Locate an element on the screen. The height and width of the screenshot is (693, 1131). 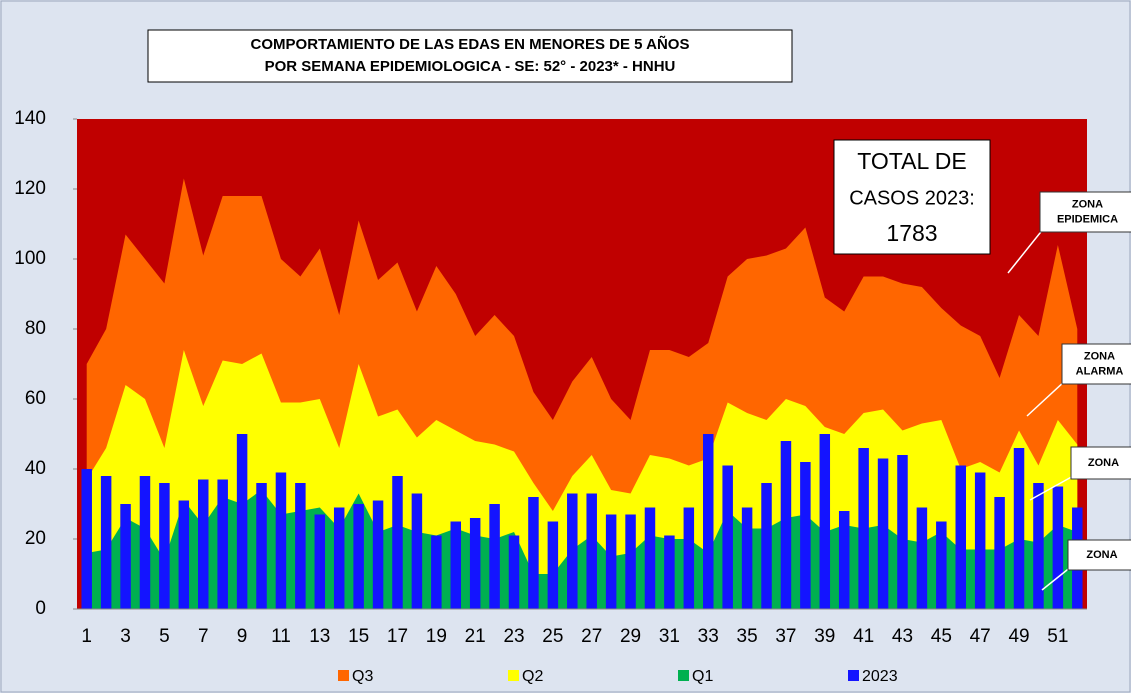
x-tick-label: 27 is located at coordinates (591, 636).